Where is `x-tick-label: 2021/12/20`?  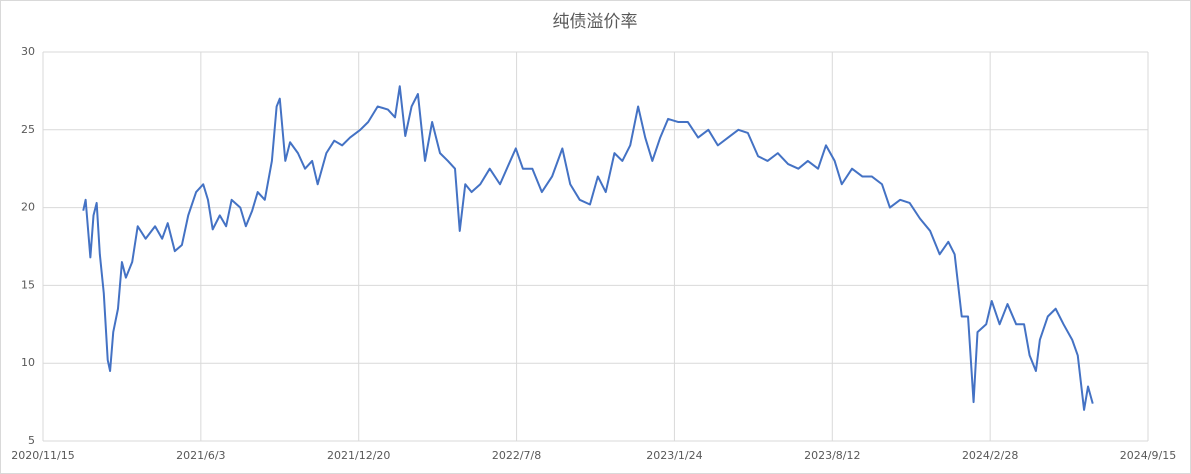 x-tick-label: 2021/12/20 is located at coordinates (358, 455).